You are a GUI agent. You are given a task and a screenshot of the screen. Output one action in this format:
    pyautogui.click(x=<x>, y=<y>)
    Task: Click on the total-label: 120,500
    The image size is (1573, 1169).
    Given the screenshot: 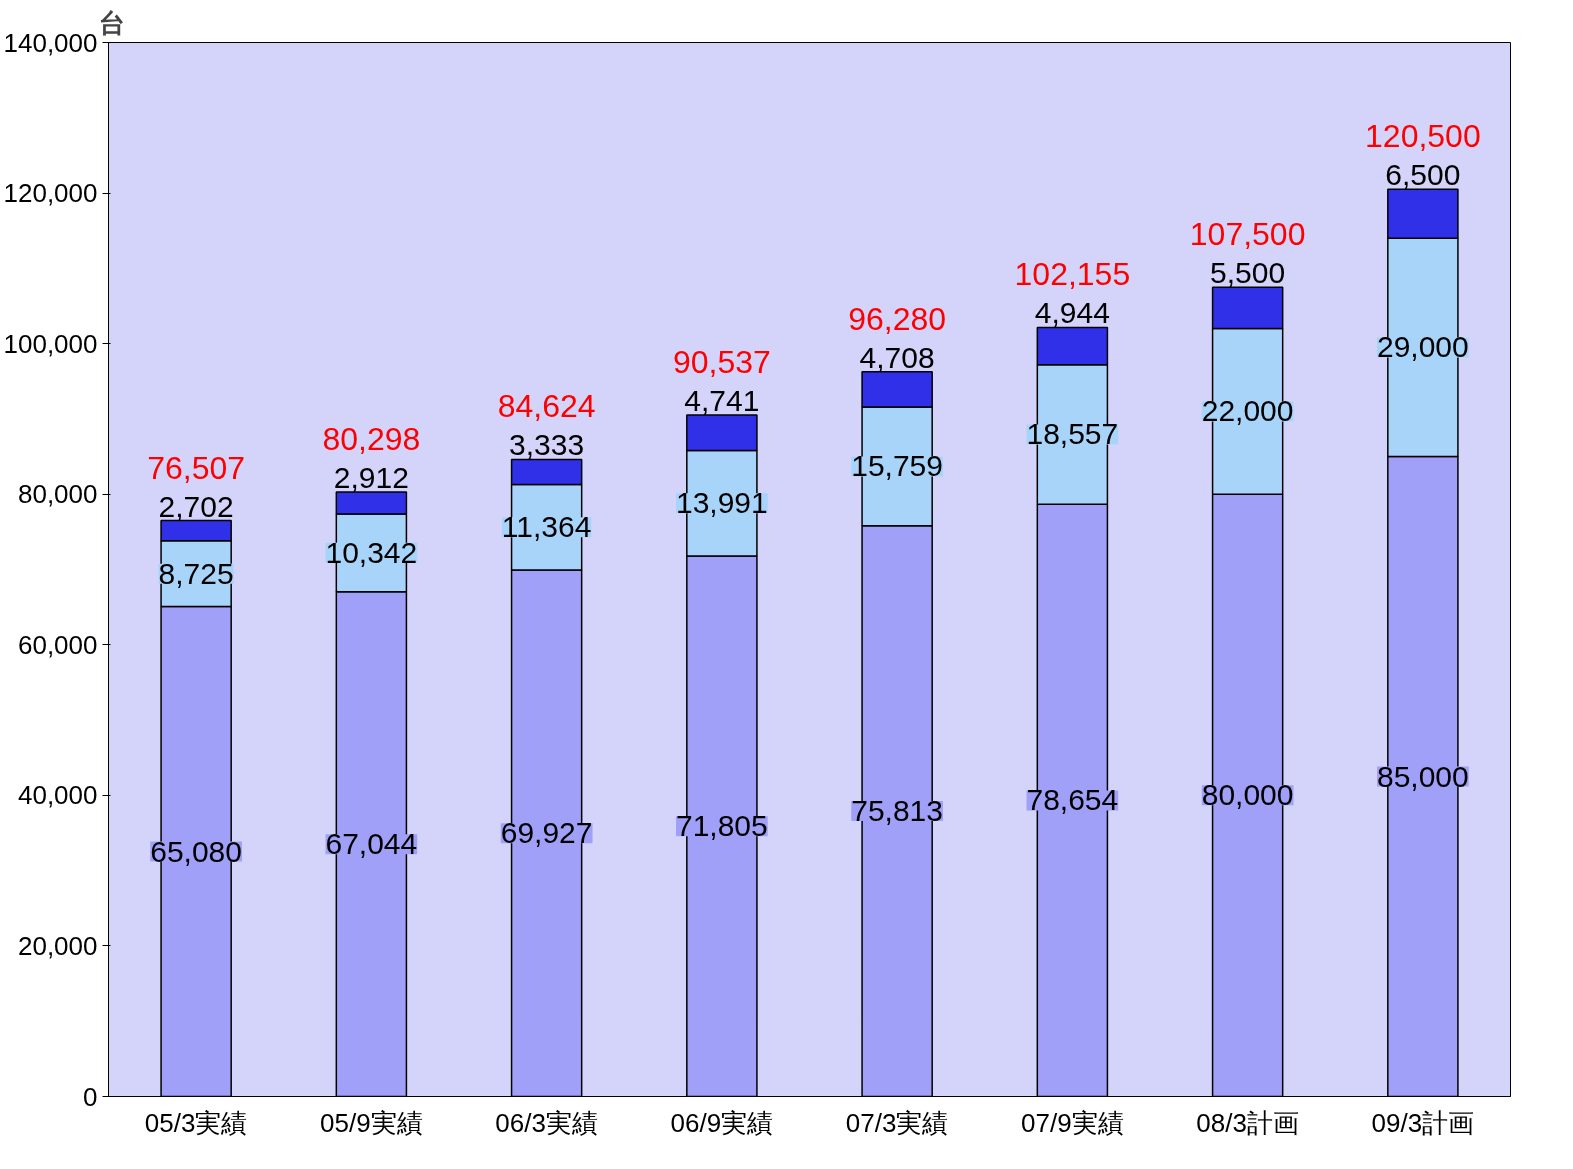 What is the action you would take?
    pyautogui.click(x=1423, y=136)
    